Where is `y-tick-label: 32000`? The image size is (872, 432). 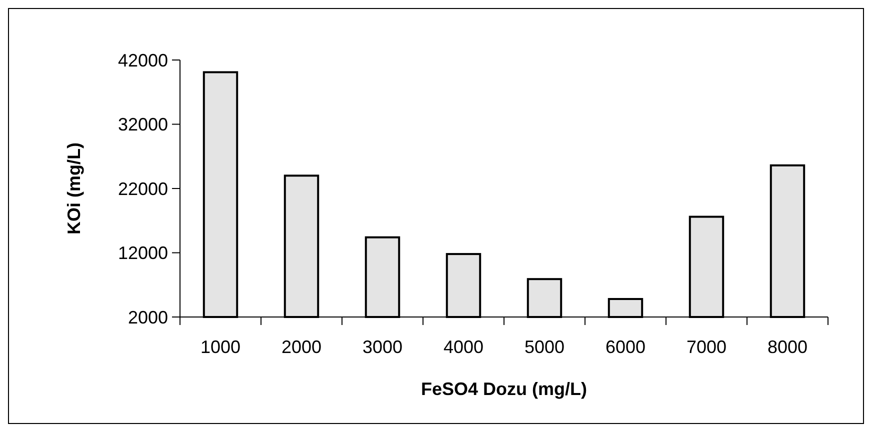
y-tick-label: 32000 is located at coordinates (143, 124).